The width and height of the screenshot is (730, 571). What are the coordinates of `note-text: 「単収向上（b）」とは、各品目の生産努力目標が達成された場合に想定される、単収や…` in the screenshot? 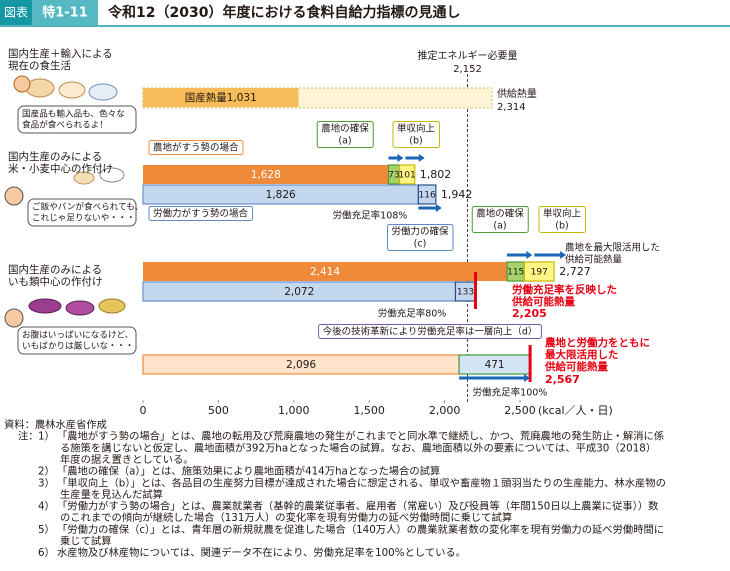 It's located at (361, 482).